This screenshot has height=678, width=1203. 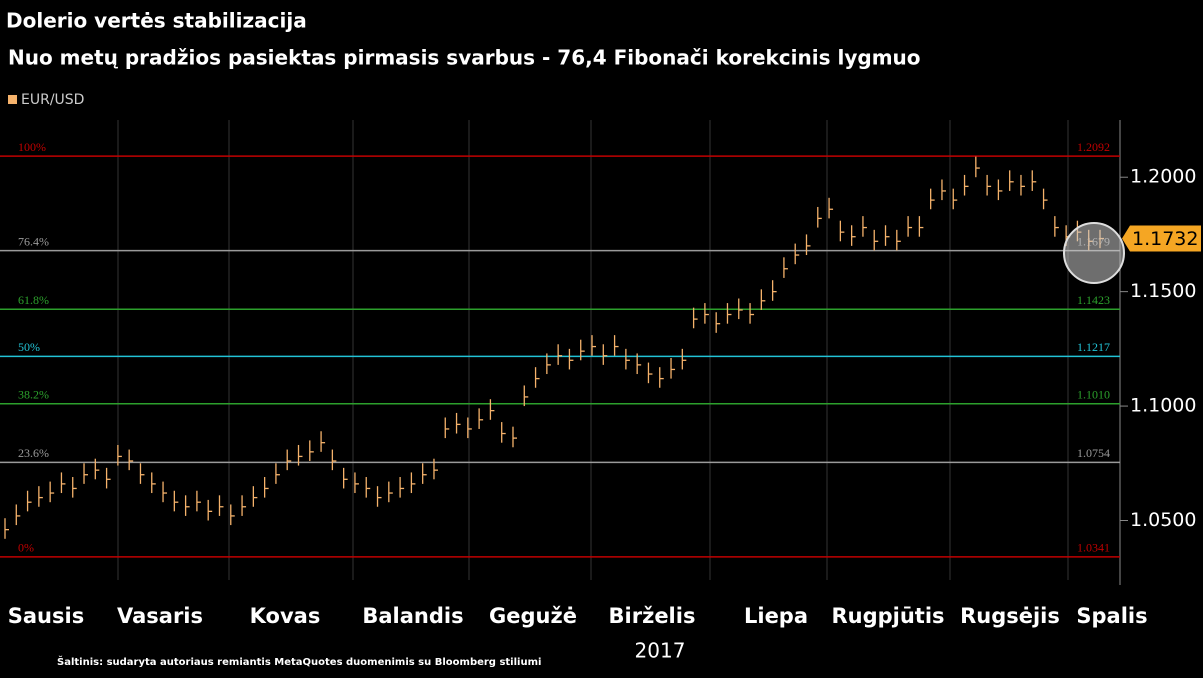 What do you see at coordinates (1010, 616) in the screenshot?
I see `x-tick-label: Rugsėjis` at bounding box center [1010, 616].